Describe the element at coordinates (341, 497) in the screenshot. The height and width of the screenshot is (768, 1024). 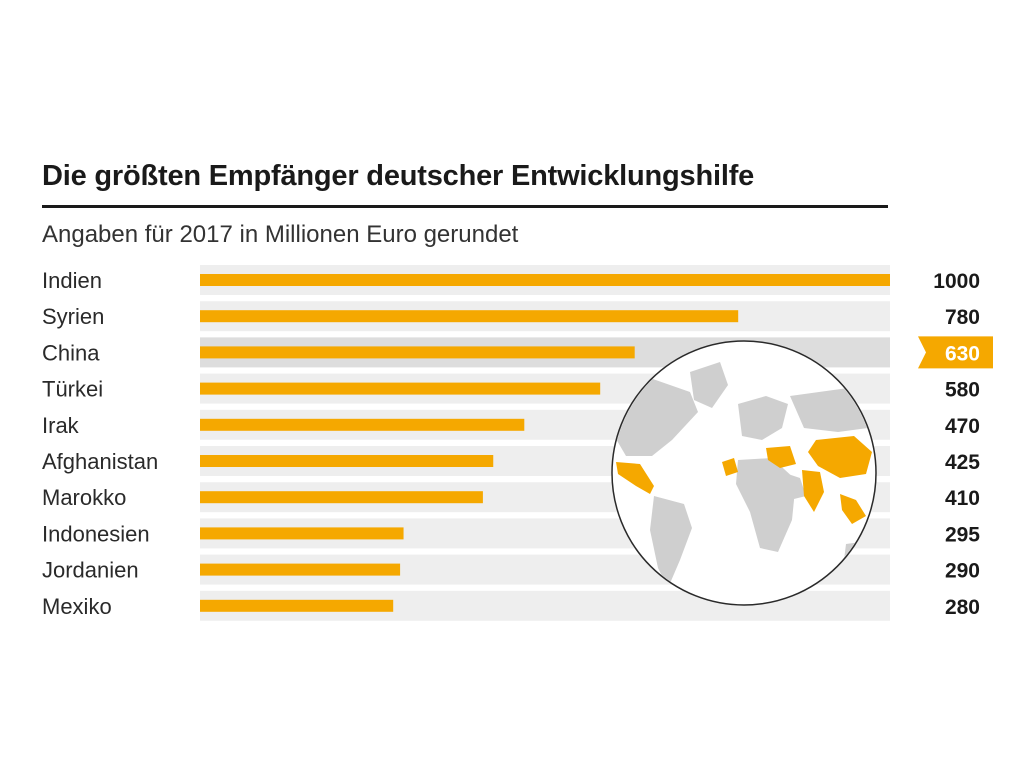
I see `bar-marokko` at that location.